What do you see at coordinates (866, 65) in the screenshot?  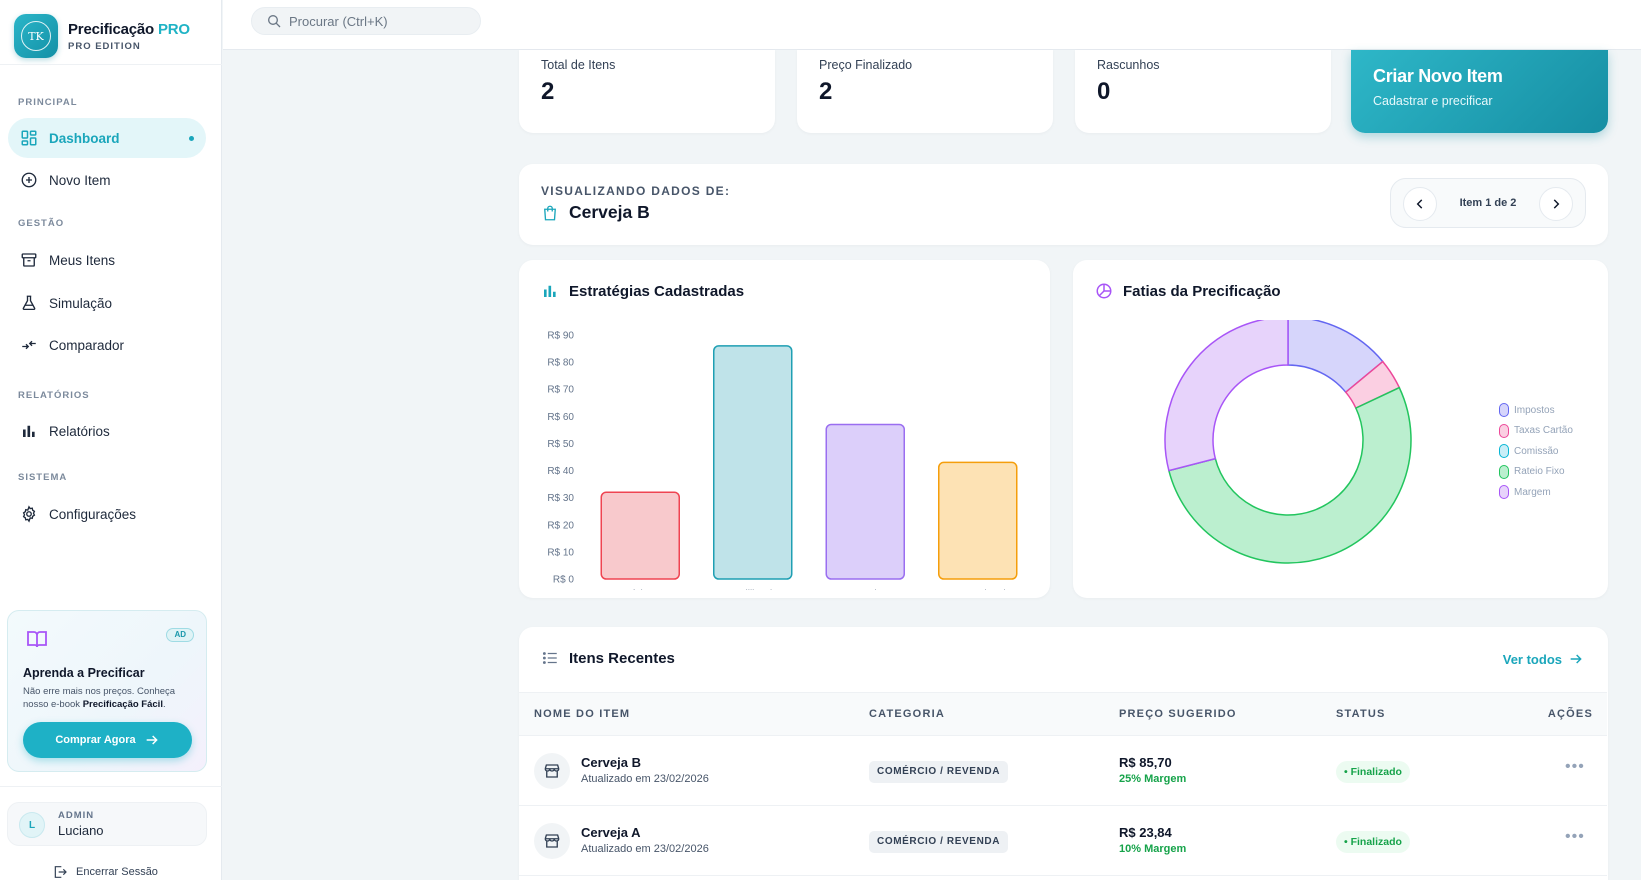 I see `stat-label: Preço Finalizado` at bounding box center [866, 65].